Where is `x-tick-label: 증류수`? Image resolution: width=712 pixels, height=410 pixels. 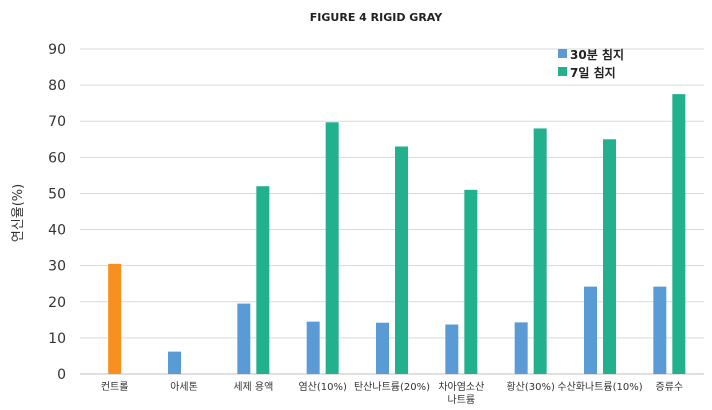 x-tick-label: 증류수 is located at coordinates (670, 387).